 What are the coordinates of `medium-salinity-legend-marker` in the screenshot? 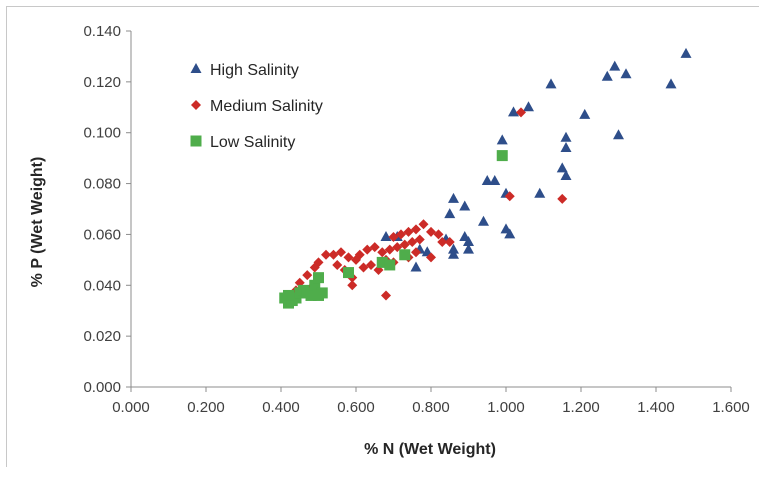 It's located at (196, 105).